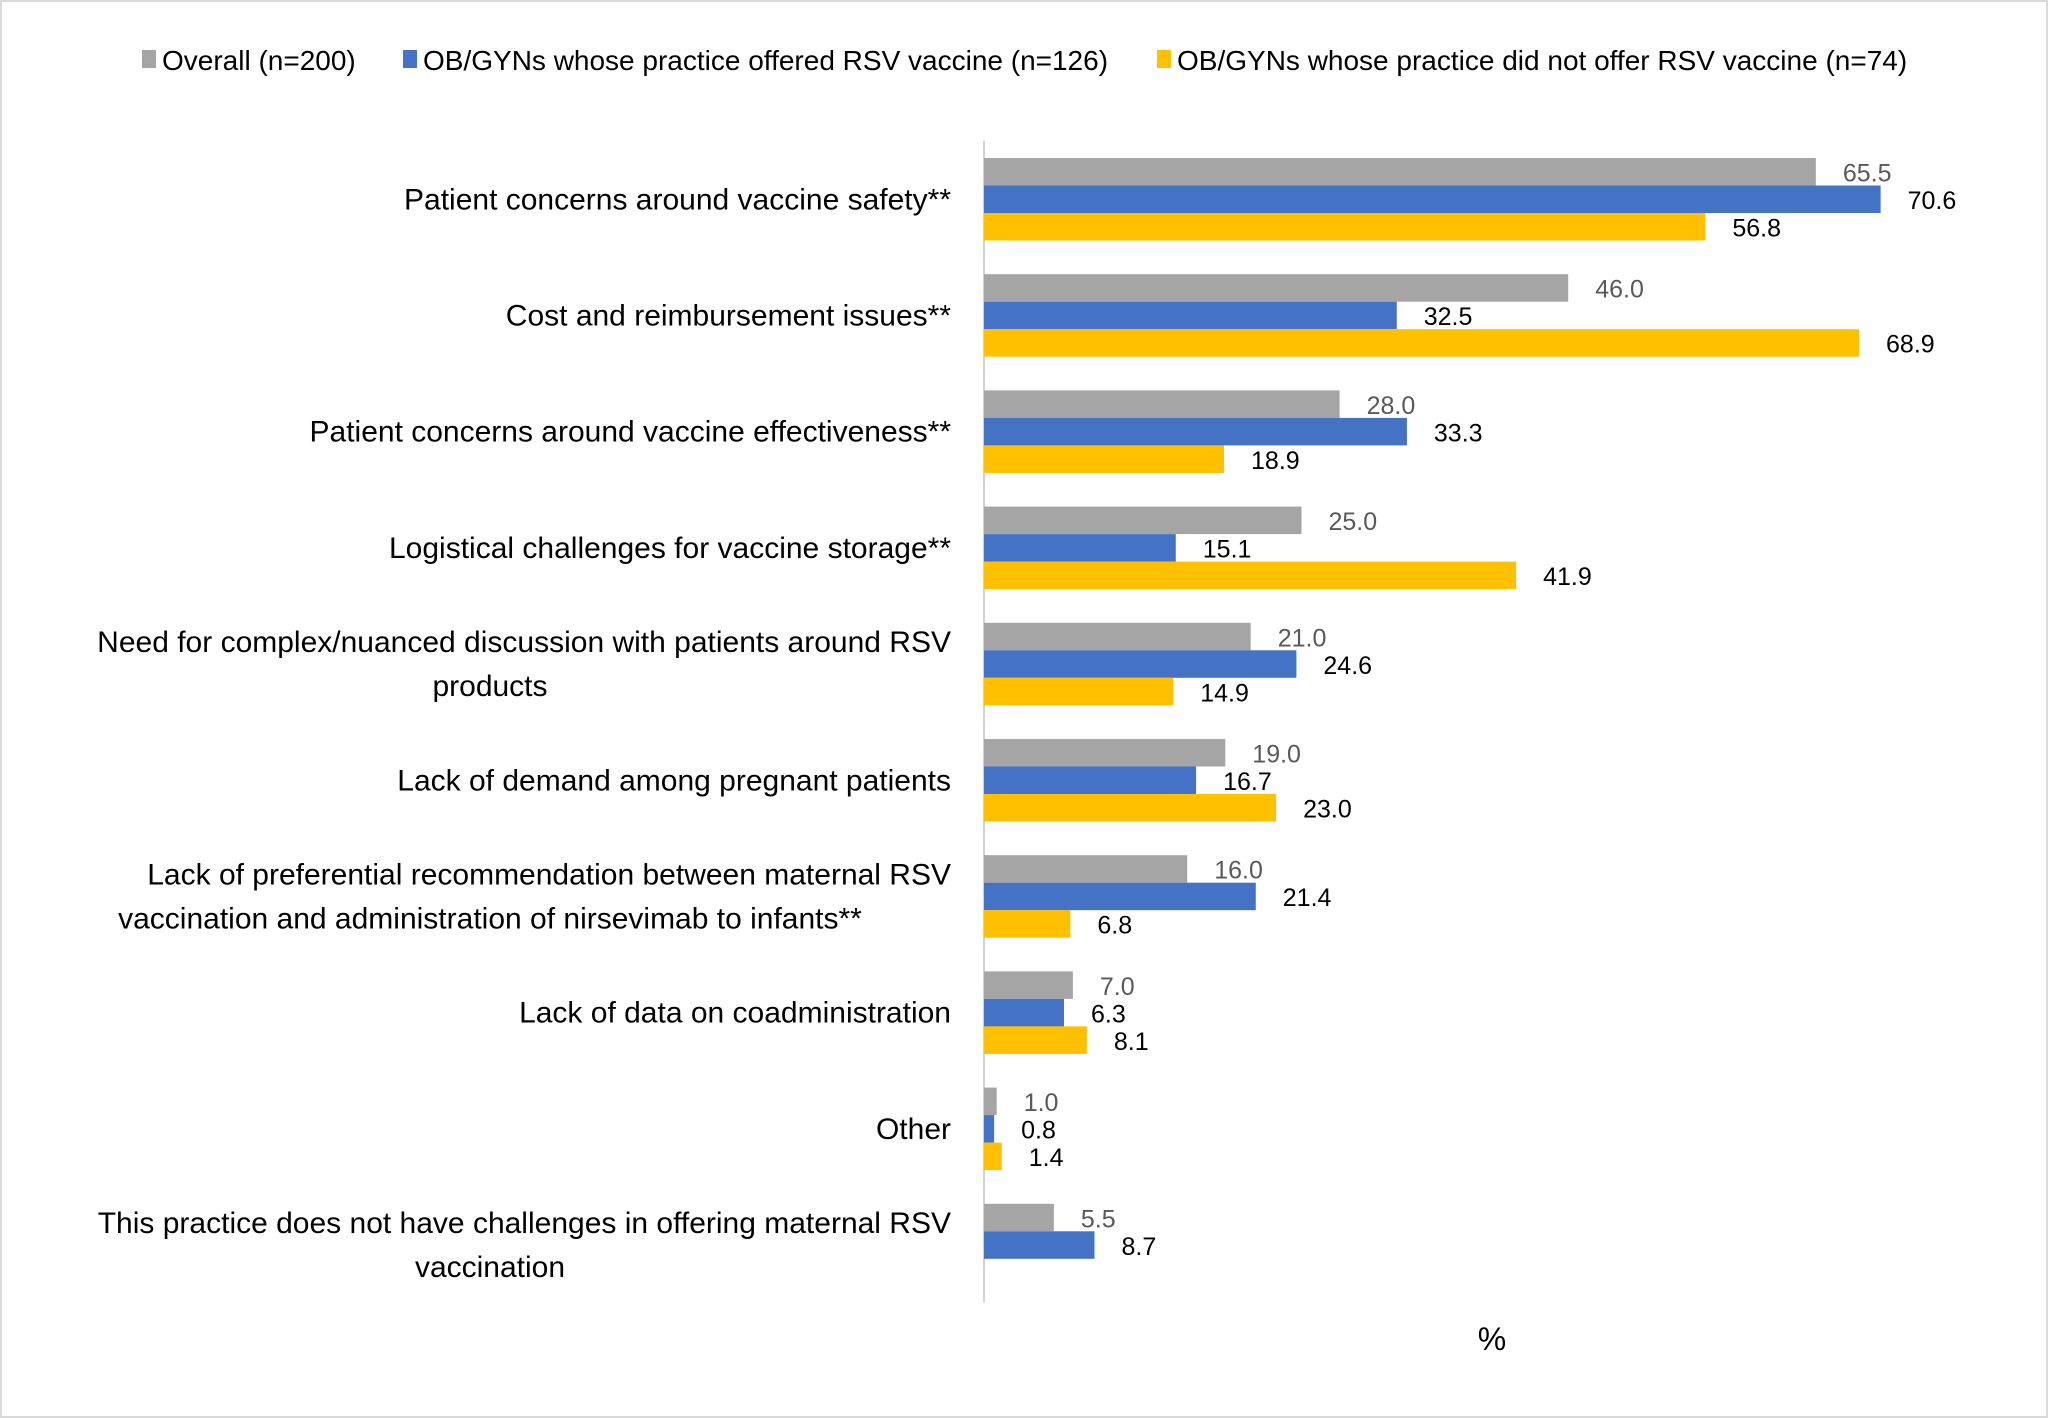 The height and width of the screenshot is (1418, 2048). Describe the element at coordinates (1041, 1103) in the screenshot. I see `data-label-0: 1.0` at that location.